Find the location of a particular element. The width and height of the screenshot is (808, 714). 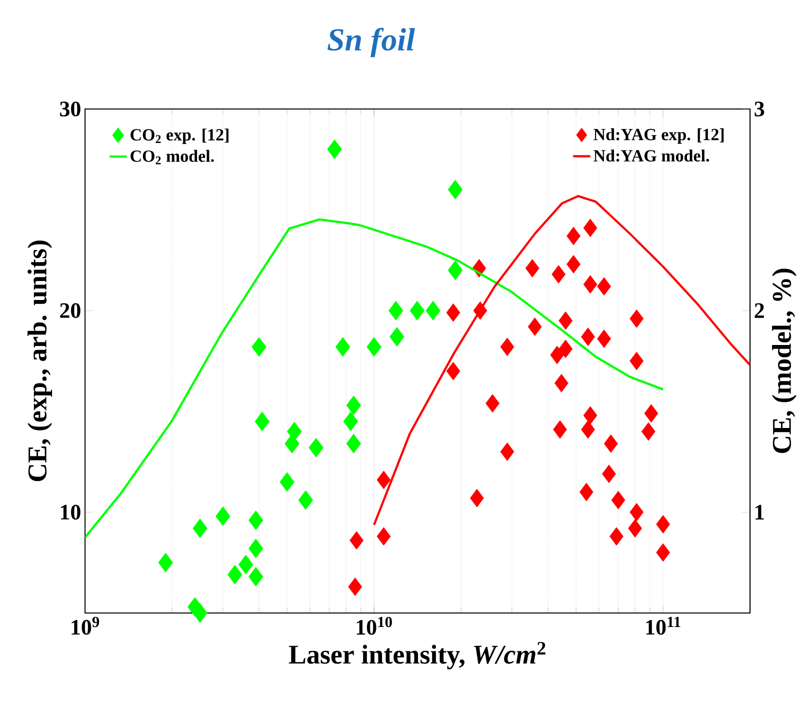

y2-axis-title: CE, (model., %) is located at coordinates (784, 361).